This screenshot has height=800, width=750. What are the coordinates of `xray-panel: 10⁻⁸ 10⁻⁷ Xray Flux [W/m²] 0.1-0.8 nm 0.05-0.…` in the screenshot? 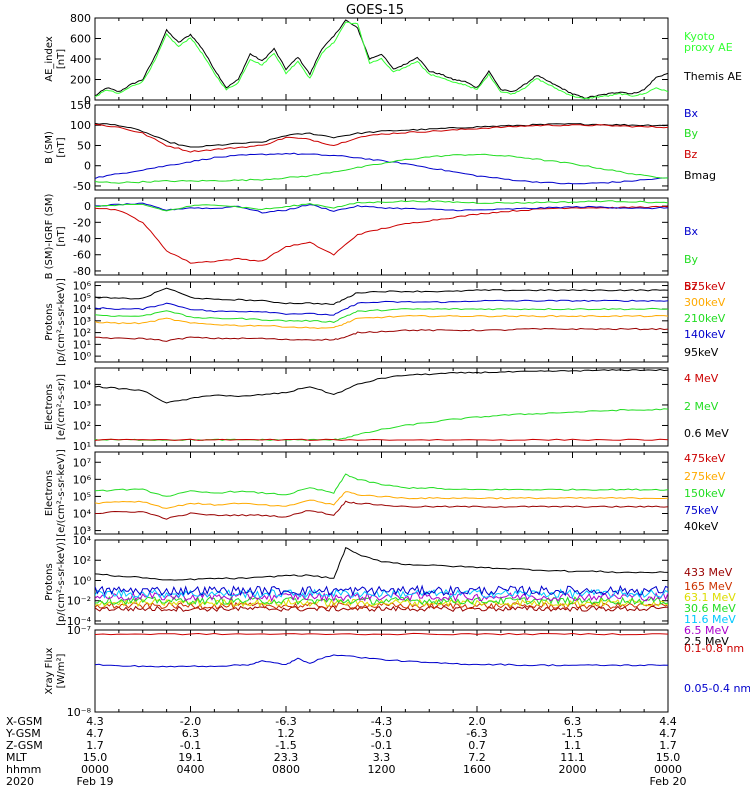 It's located at (397, 671).